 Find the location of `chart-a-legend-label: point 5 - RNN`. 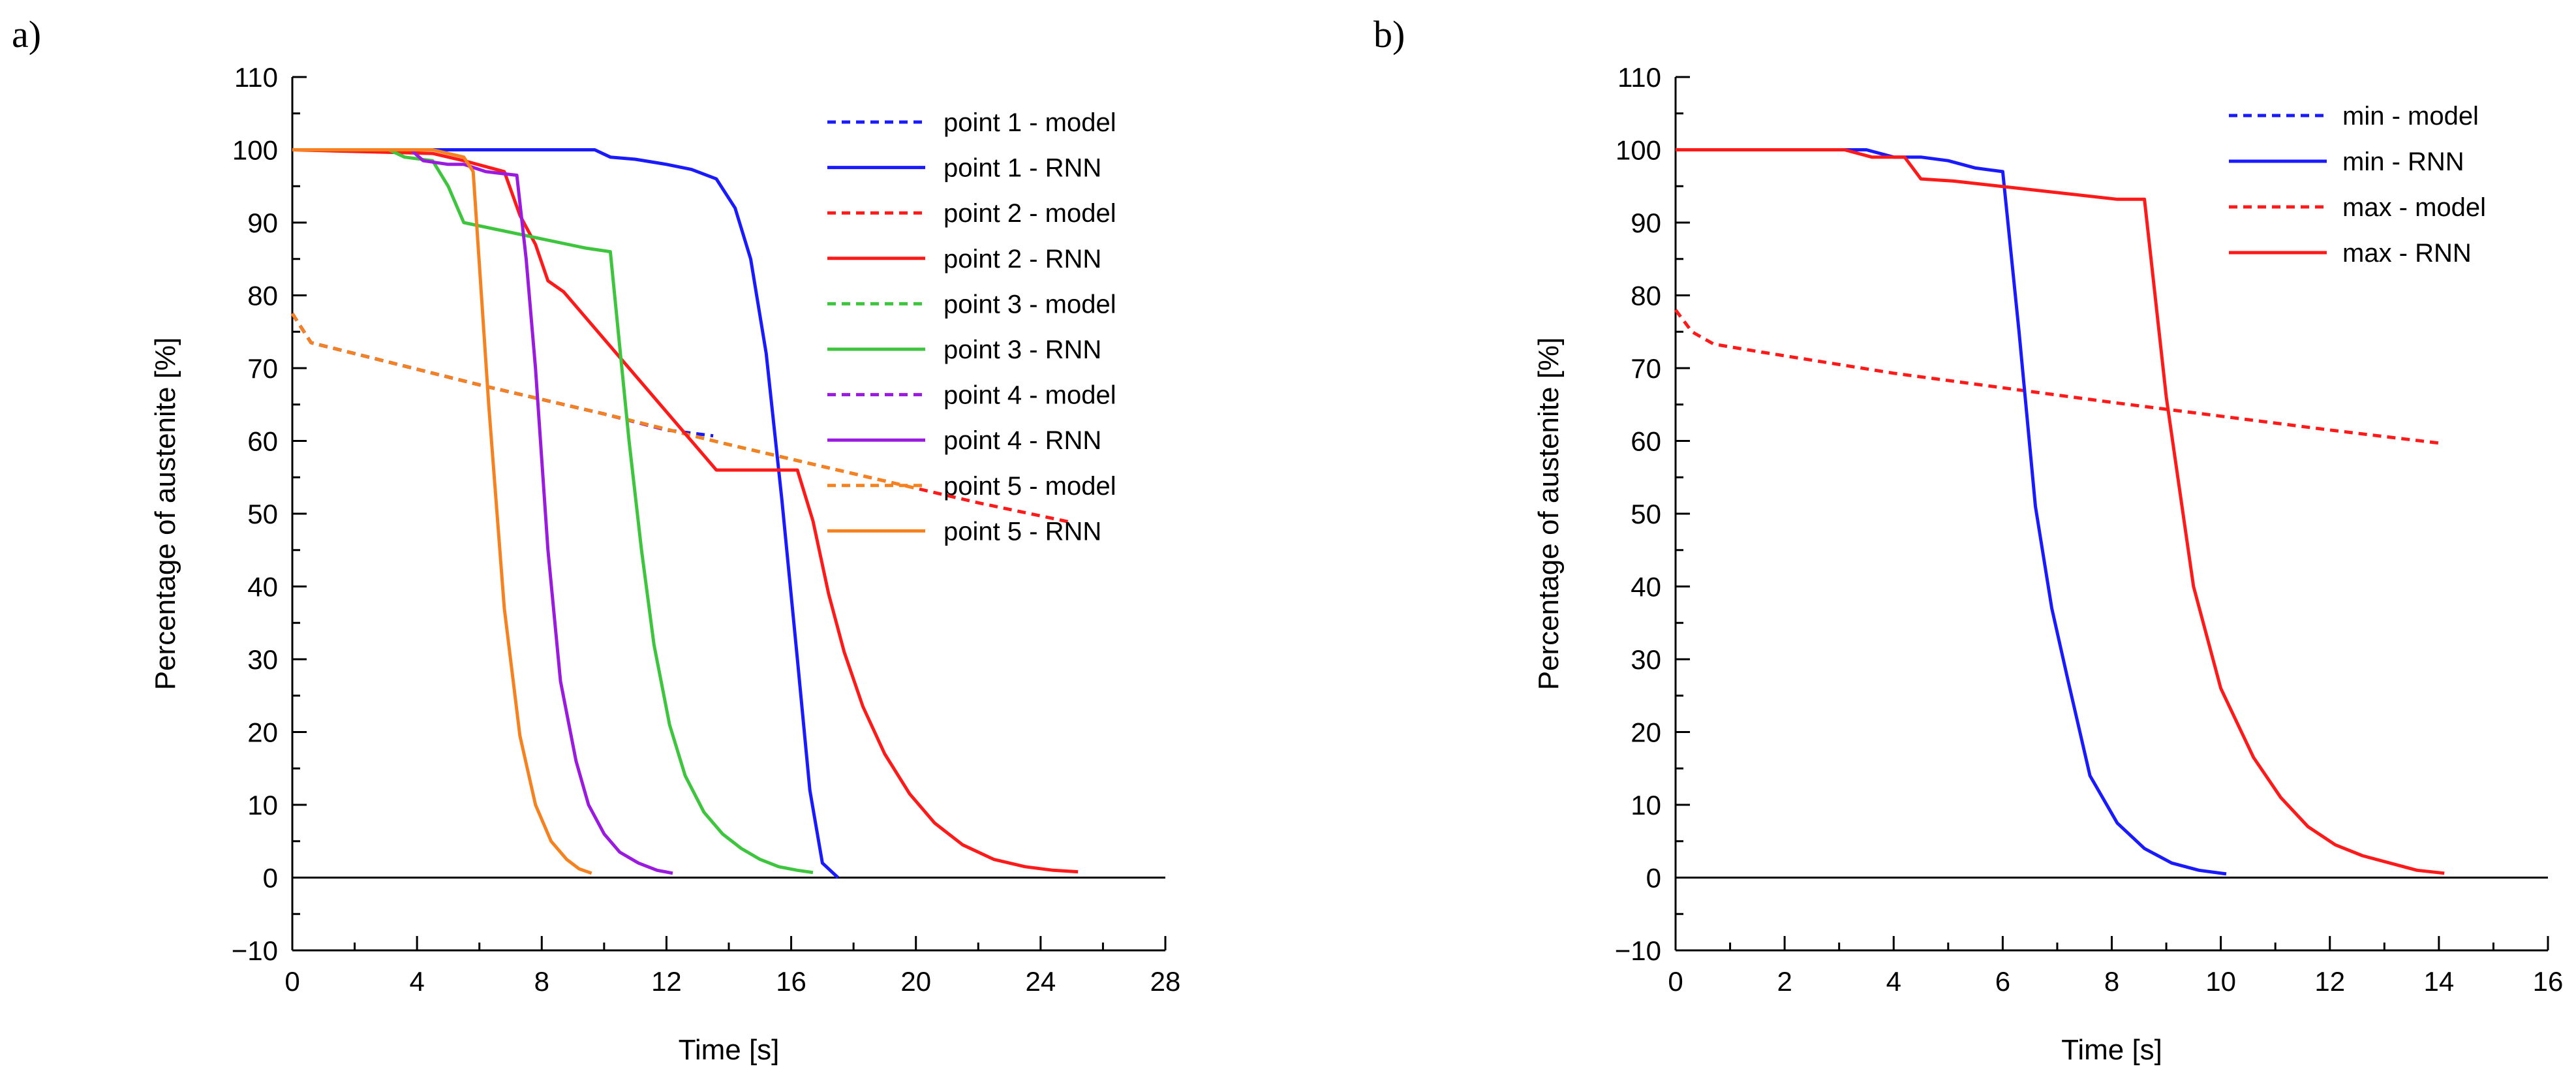

chart-a-legend-label: point 5 - RNN is located at coordinates (1022, 531).